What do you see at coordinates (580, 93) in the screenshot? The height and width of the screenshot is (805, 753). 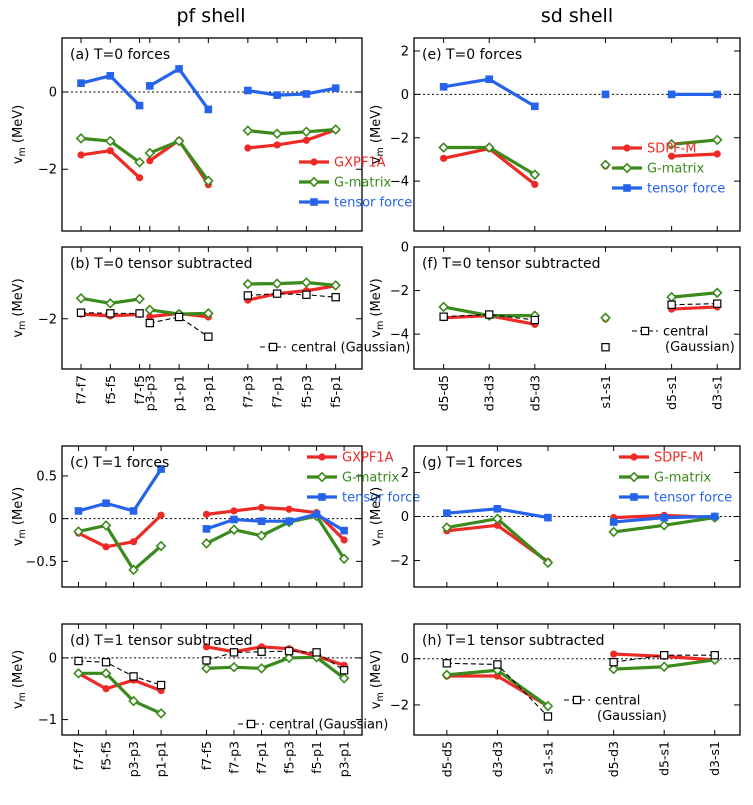 I see `series-tensor-force` at bounding box center [580, 93].